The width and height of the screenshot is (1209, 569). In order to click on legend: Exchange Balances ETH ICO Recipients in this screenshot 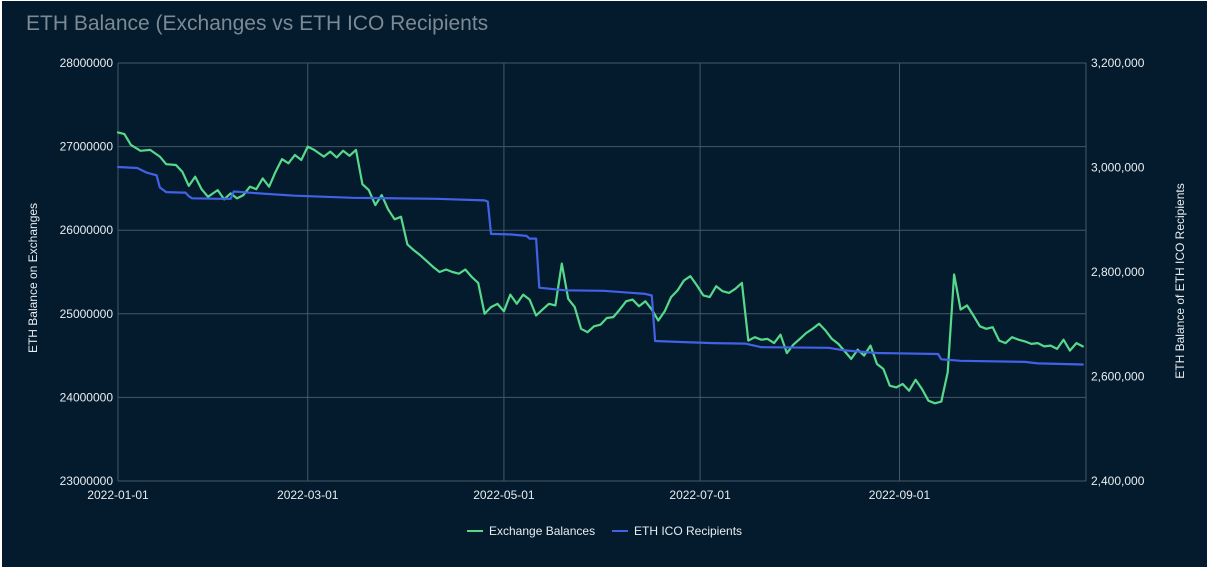, I will do `click(604, 531)`.